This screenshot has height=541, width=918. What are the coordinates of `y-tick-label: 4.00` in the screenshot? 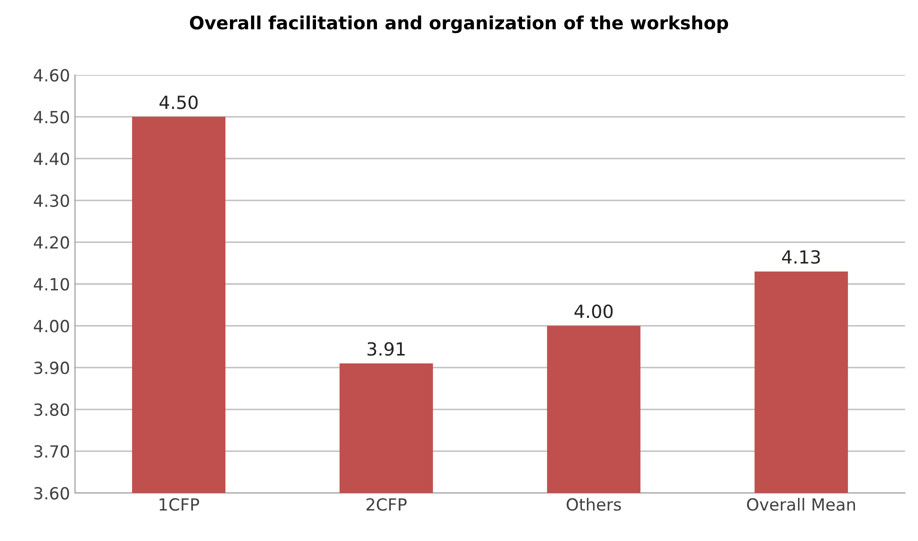 It's located at (52, 326).